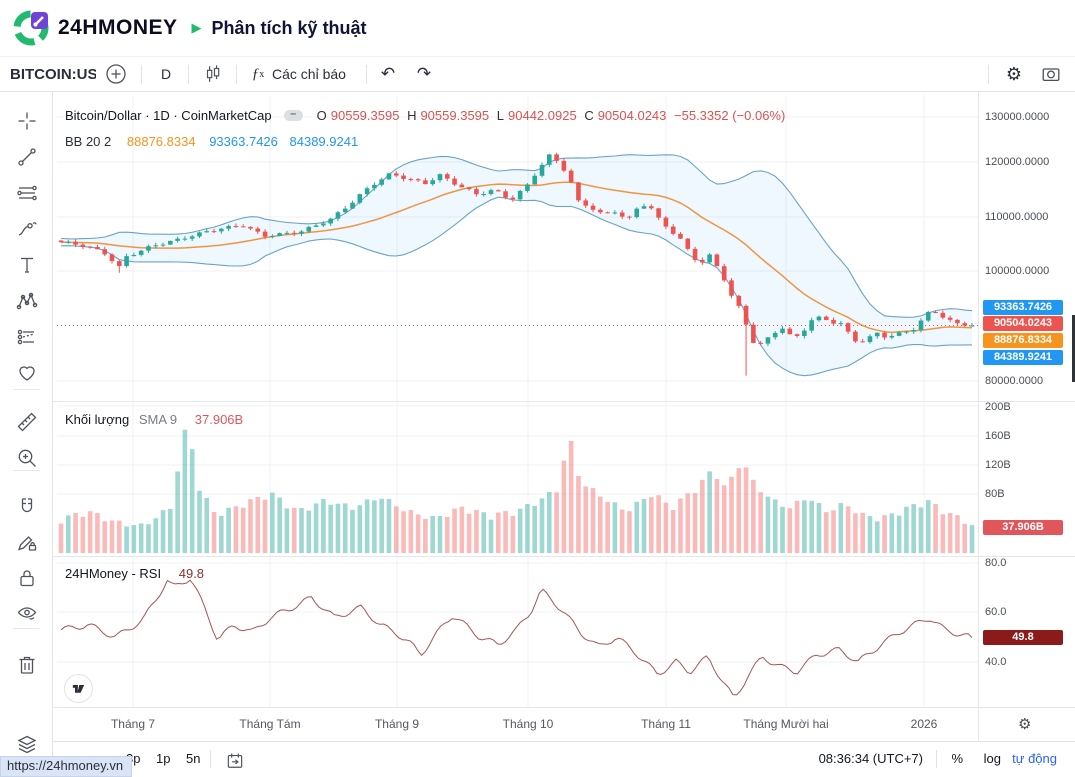 This screenshot has width=1075, height=777. I want to click on price-axis-border, so click(978, 416).